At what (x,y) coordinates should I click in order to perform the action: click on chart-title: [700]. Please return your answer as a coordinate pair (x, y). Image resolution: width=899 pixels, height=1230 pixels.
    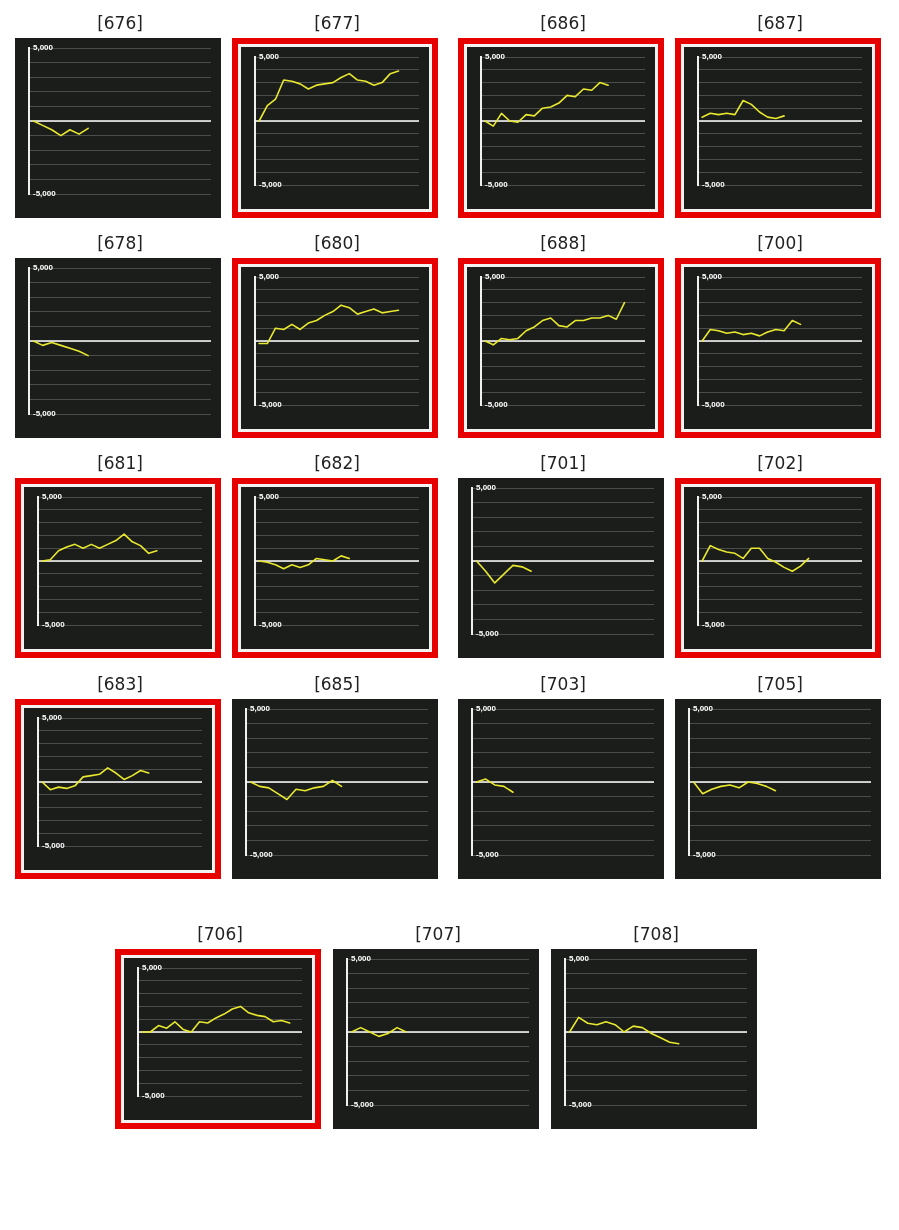
    Looking at the image, I should click on (780, 243).